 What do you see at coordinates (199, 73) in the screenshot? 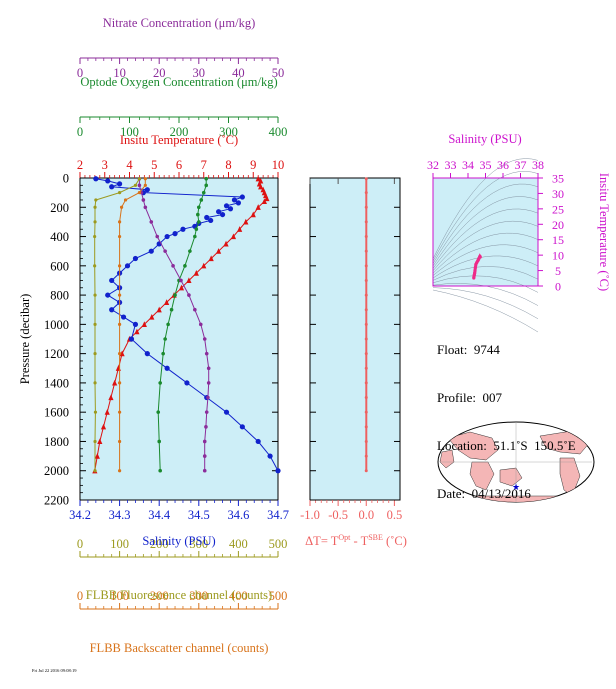
I see `nitrate-tick-label: 30` at bounding box center [199, 73].